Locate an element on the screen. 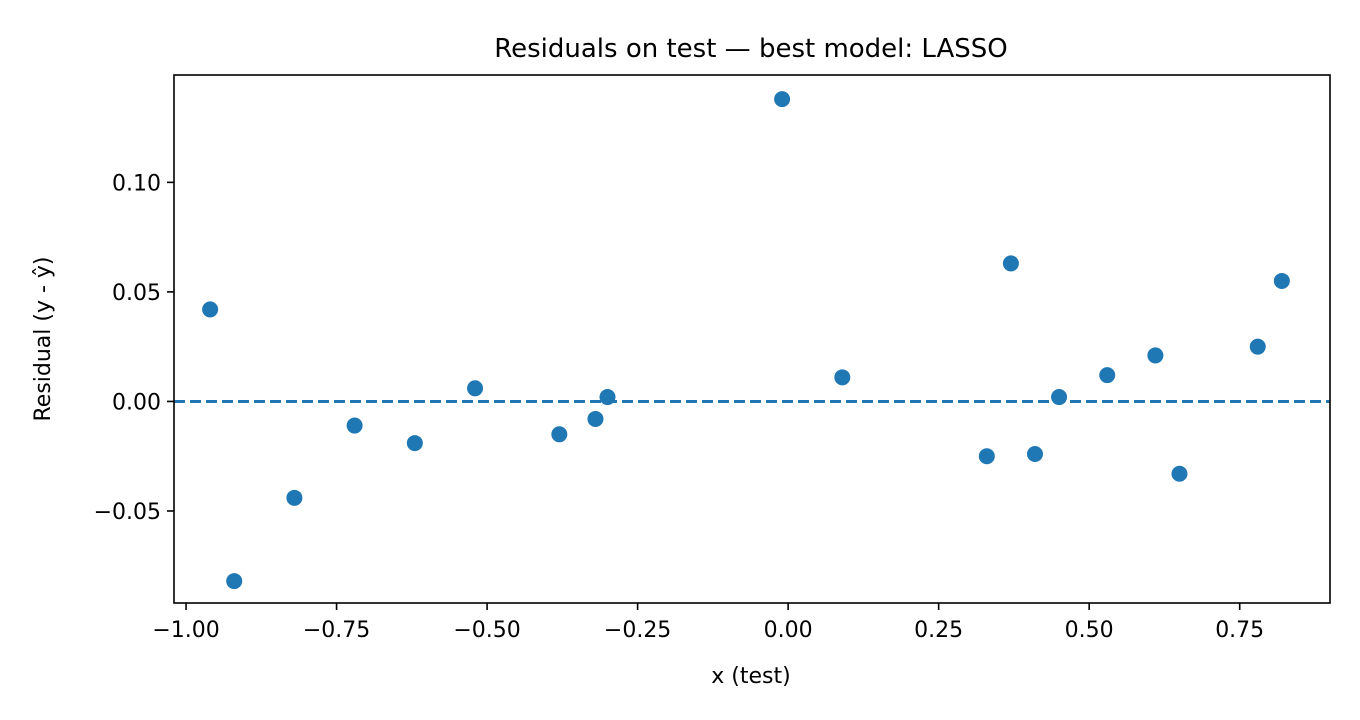 The height and width of the screenshot is (720, 1360). x-tick-label: −0.50 is located at coordinates (486, 630).